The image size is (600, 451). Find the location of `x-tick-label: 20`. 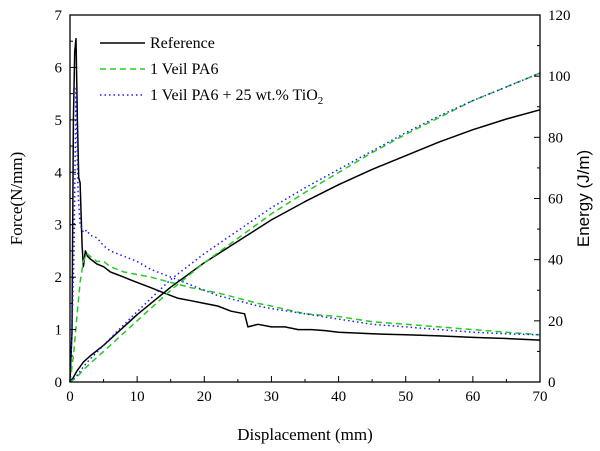

x-tick-label: 20 is located at coordinates (204, 397).